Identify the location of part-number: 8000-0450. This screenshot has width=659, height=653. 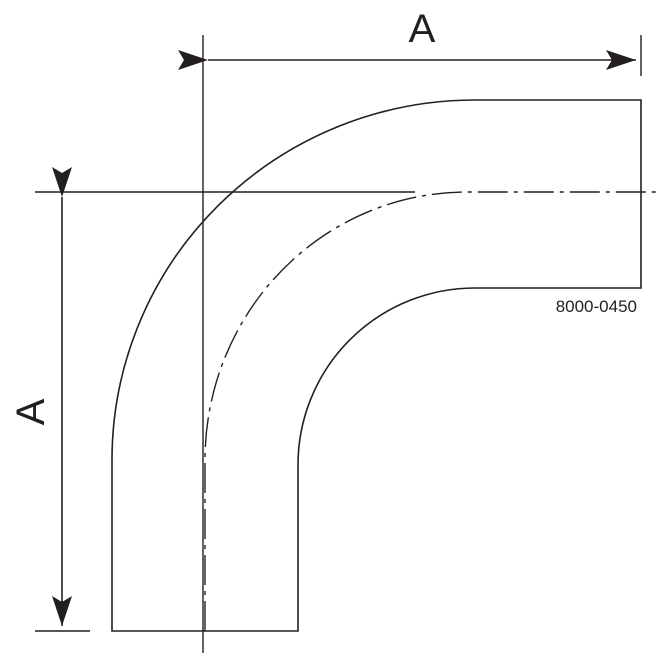
(596, 306).